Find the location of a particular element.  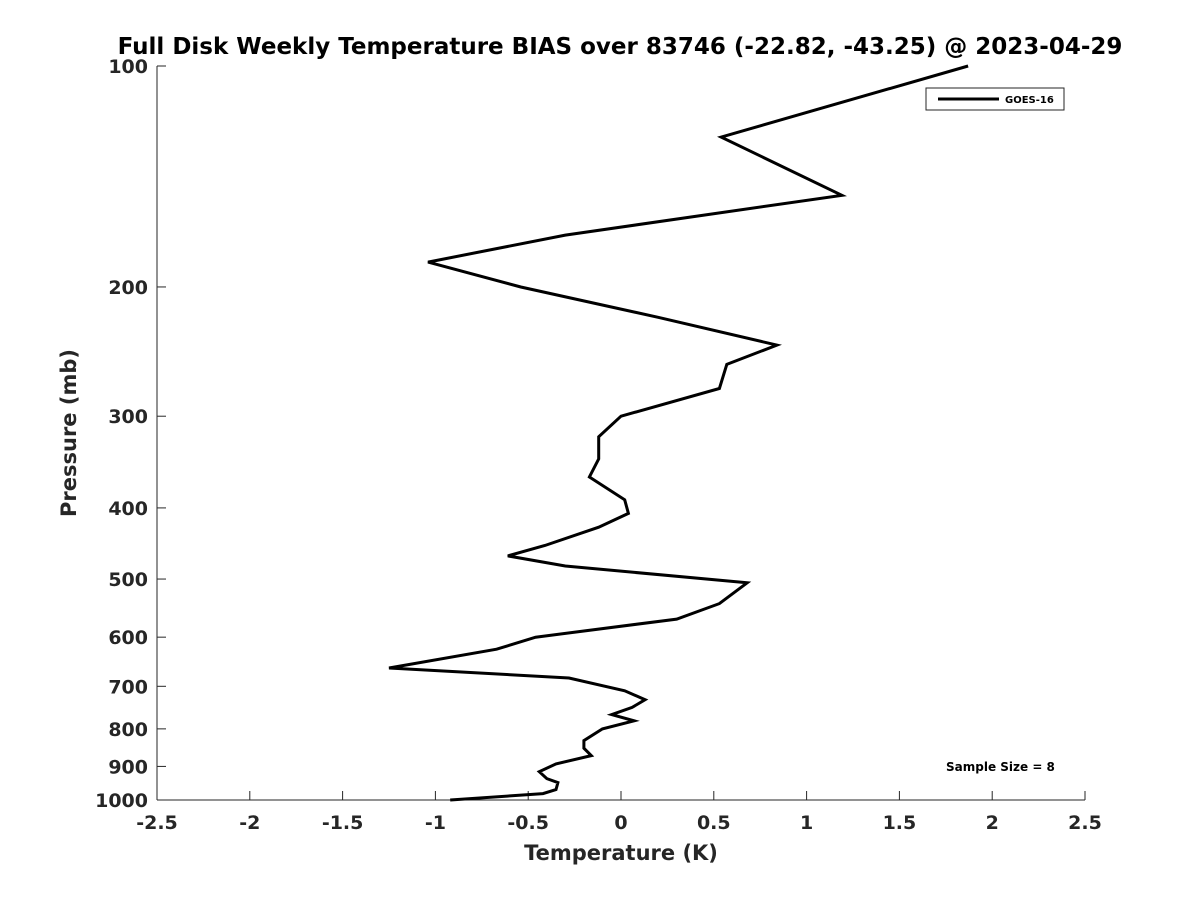

y-ticks: 100 200 300 400 500 600 700 800 900 1000 is located at coordinates (130, 434).